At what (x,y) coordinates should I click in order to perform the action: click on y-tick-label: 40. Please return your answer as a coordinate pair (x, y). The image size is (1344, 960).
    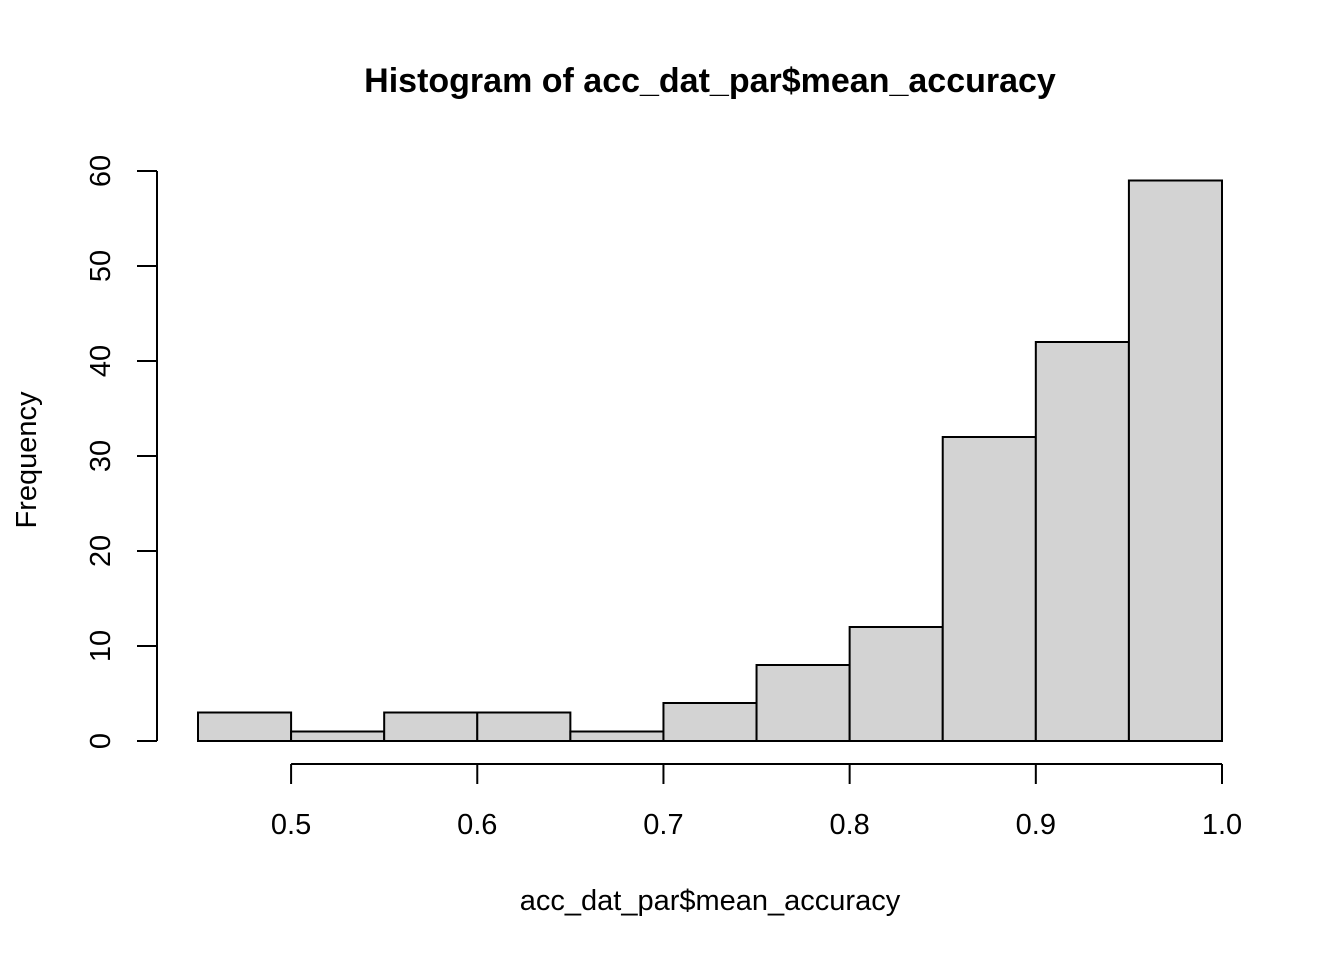
    Looking at the image, I should click on (101, 361).